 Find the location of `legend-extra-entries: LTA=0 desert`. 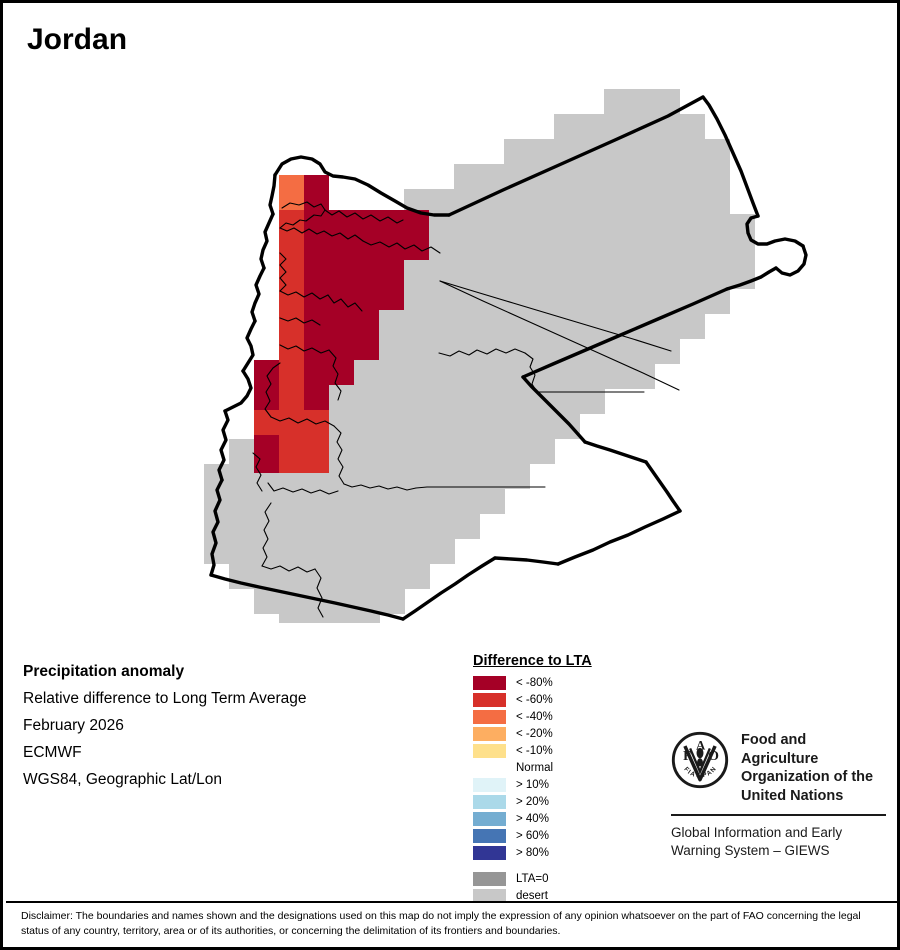

legend-extra-entries: LTA=0 desert is located at coordinates (563, 887).